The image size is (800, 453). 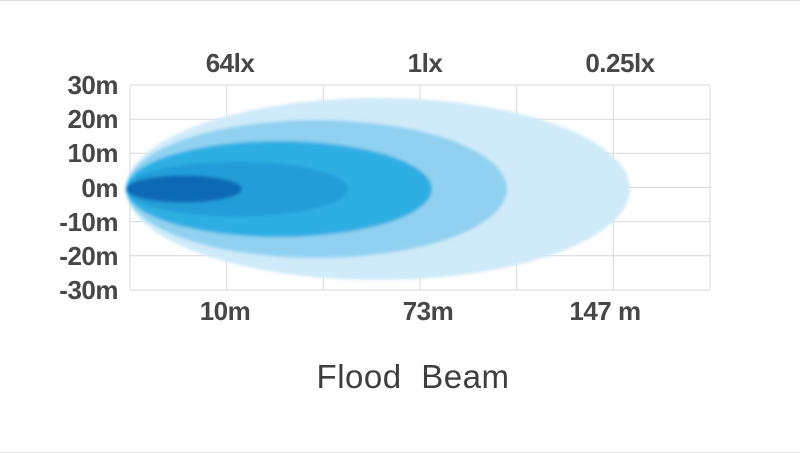 I want to click on chart-title: Flood Beam, so click(x=413, y=376).